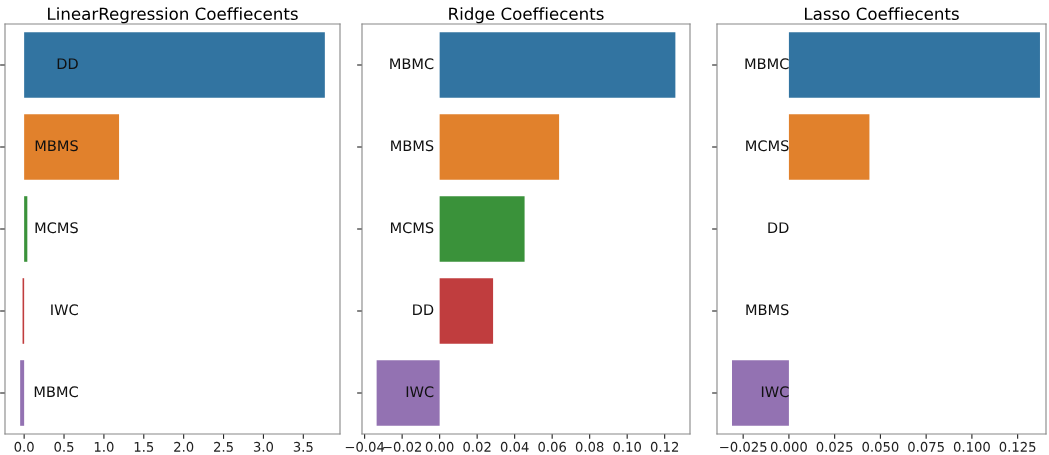 The image size is (1049, 455). What do you see at coordinates (184, 446) in the screenshot?
I see `x-tick-label: 2.0` at bounding box center [184, 446].